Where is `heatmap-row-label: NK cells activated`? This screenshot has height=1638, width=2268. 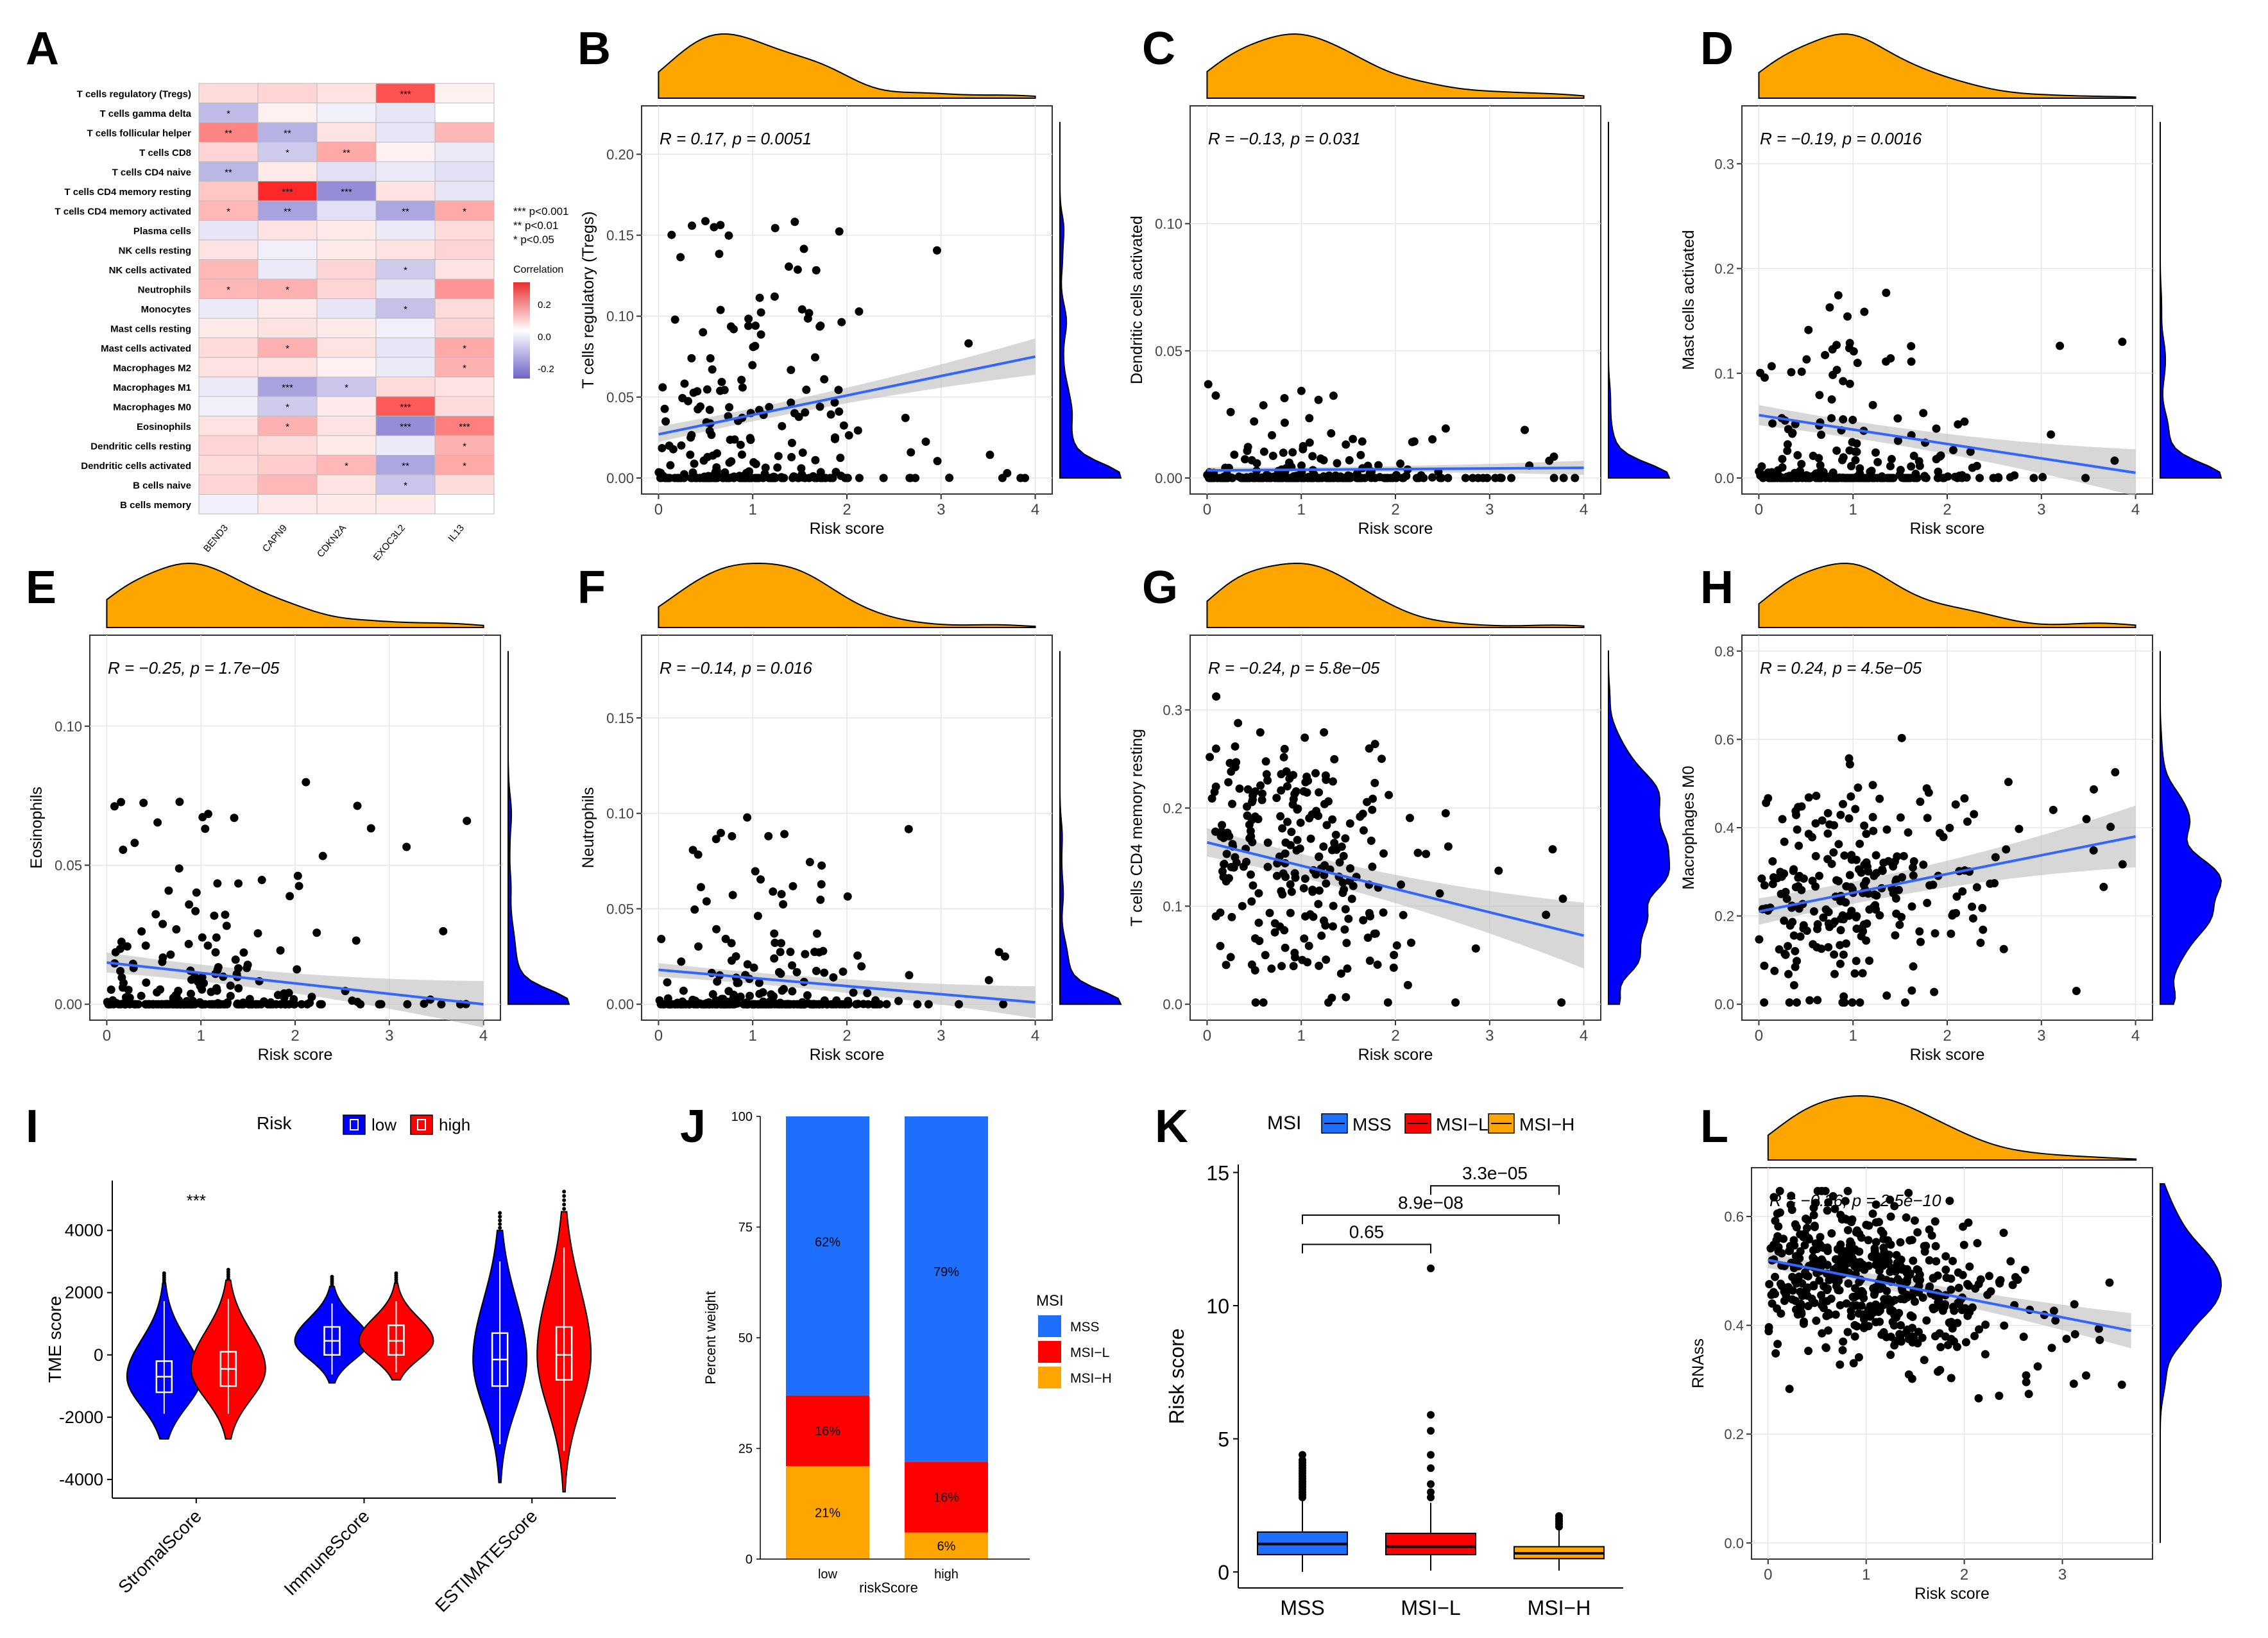
heatmap-row-label: NK cells activated is located at coordinates (150, 270).